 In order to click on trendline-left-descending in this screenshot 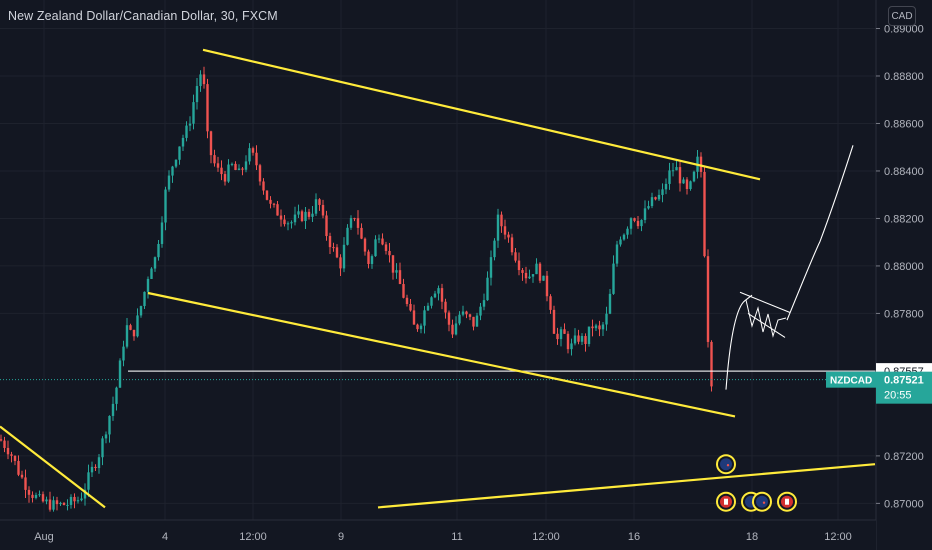, I will do `click(53, 467)`.